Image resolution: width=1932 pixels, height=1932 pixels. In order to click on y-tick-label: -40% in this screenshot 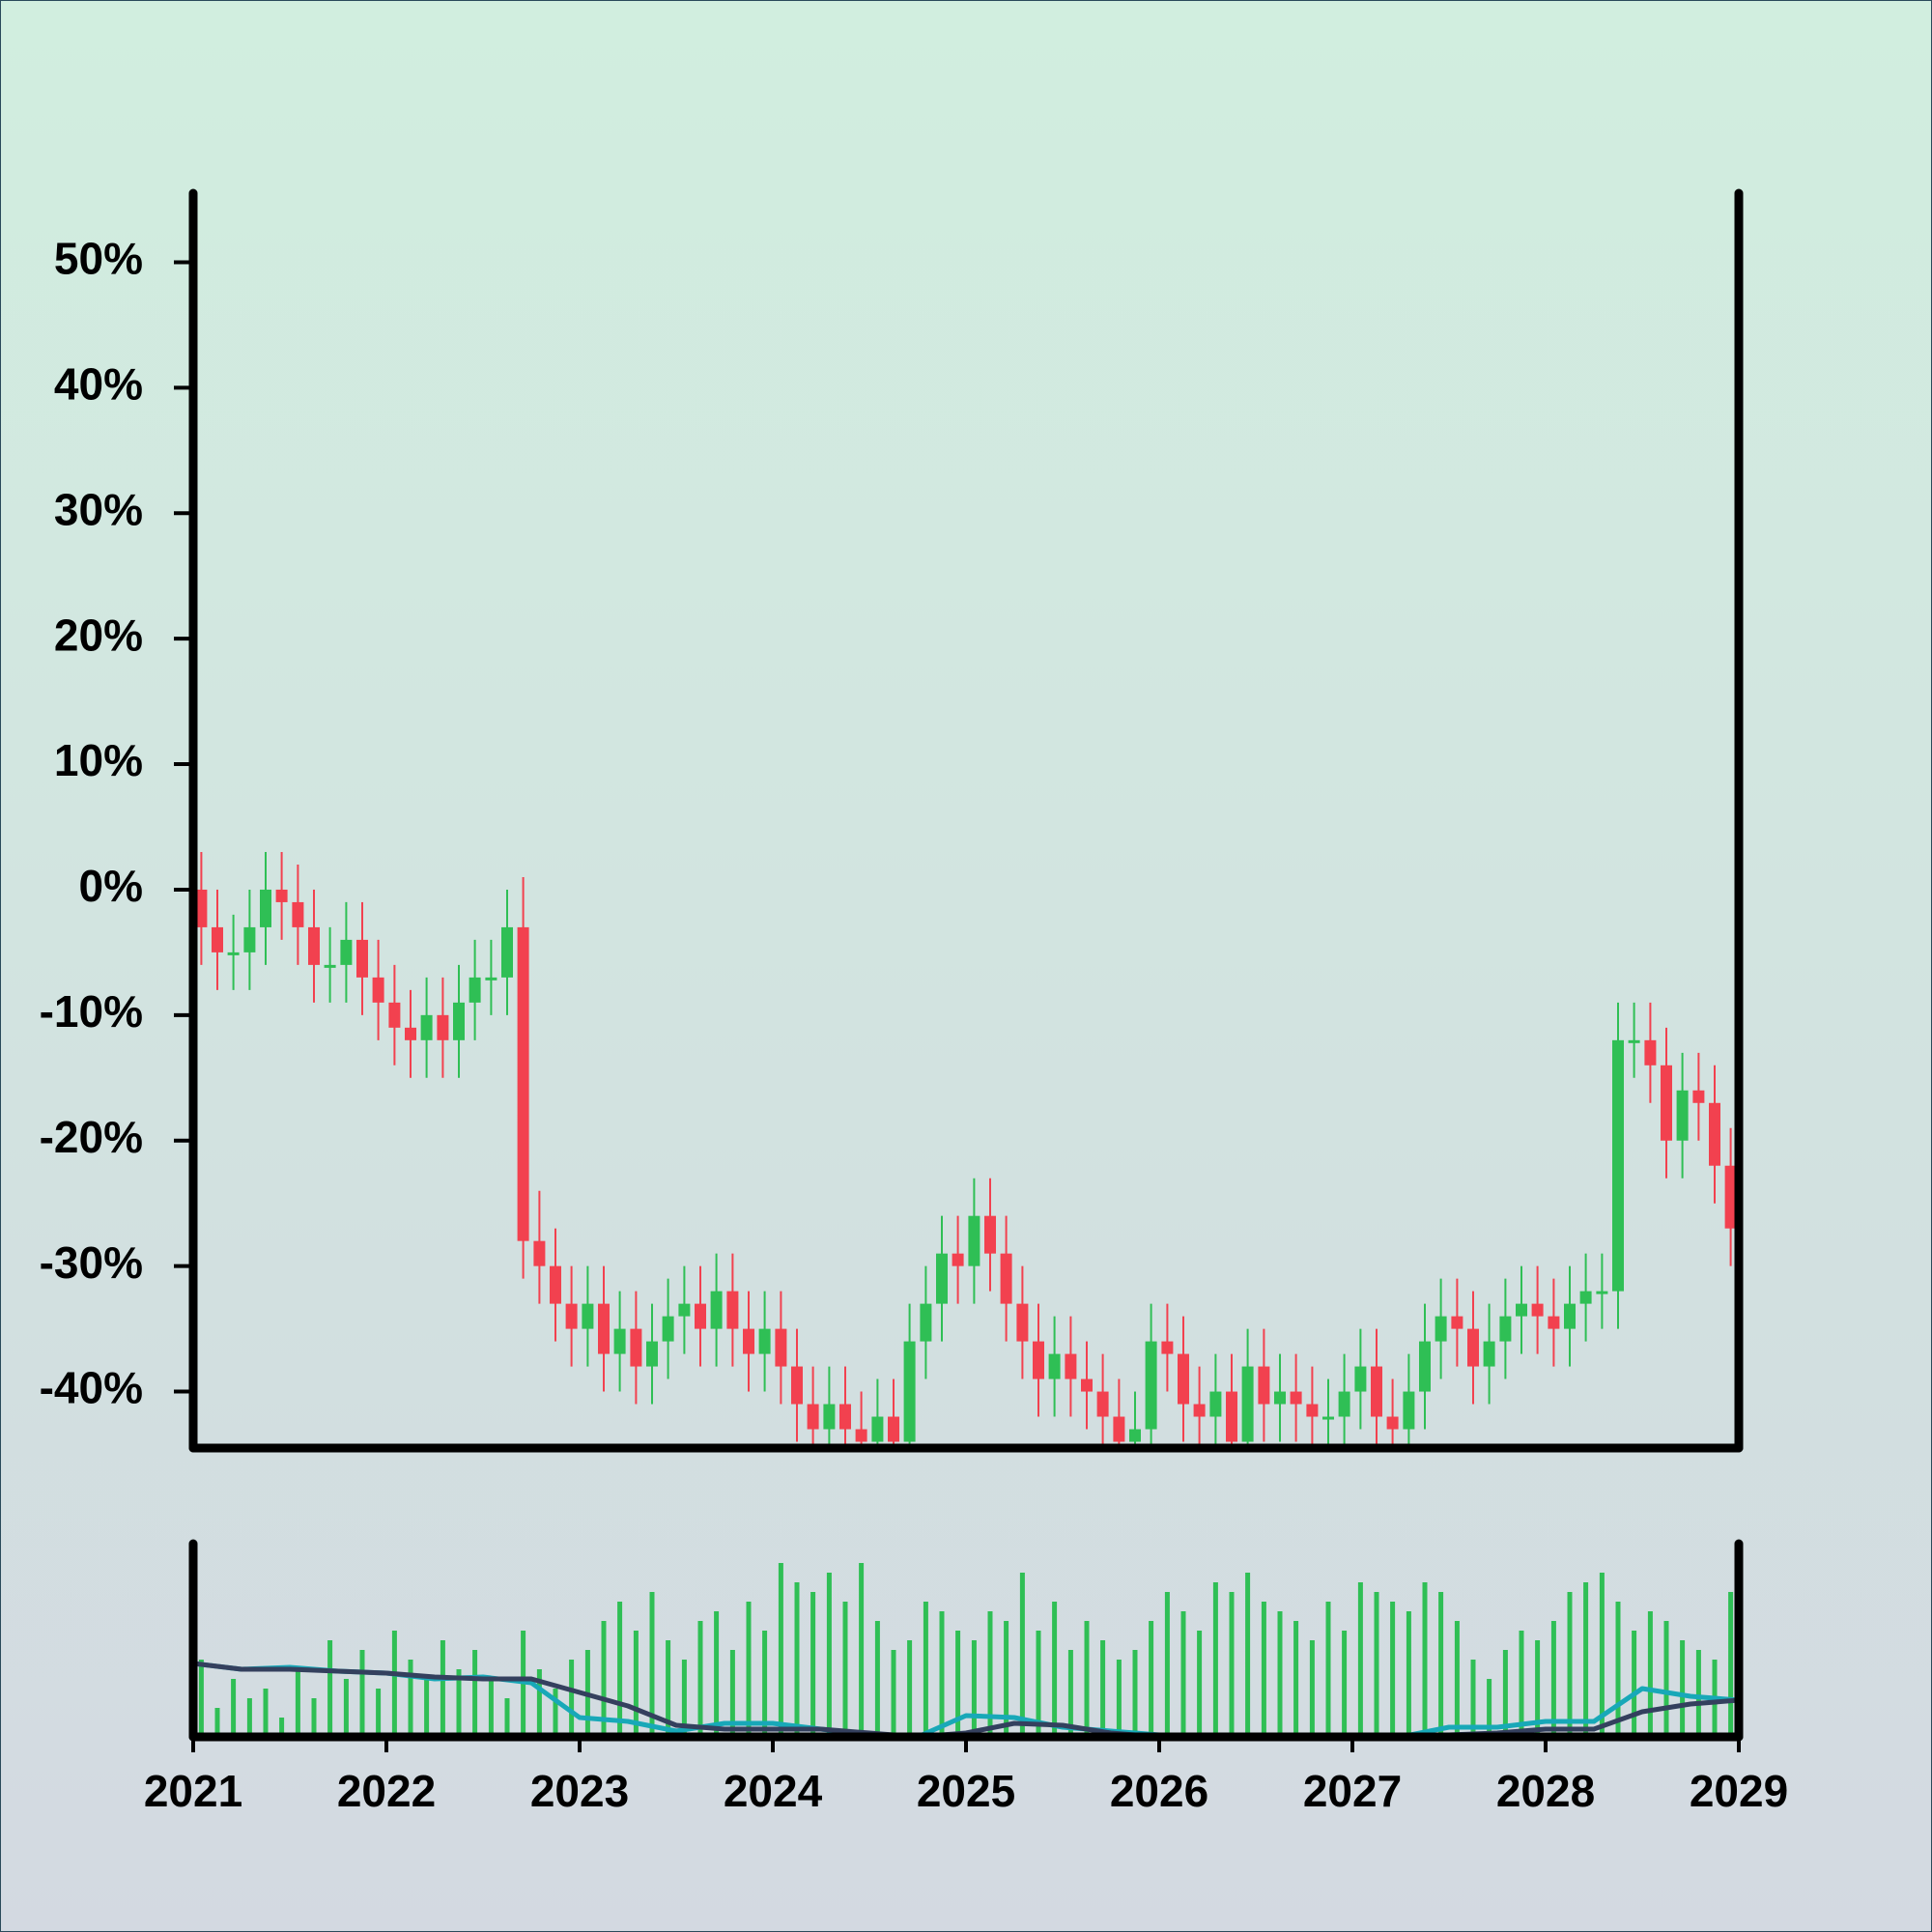, I will do `click(91, 1388)`.